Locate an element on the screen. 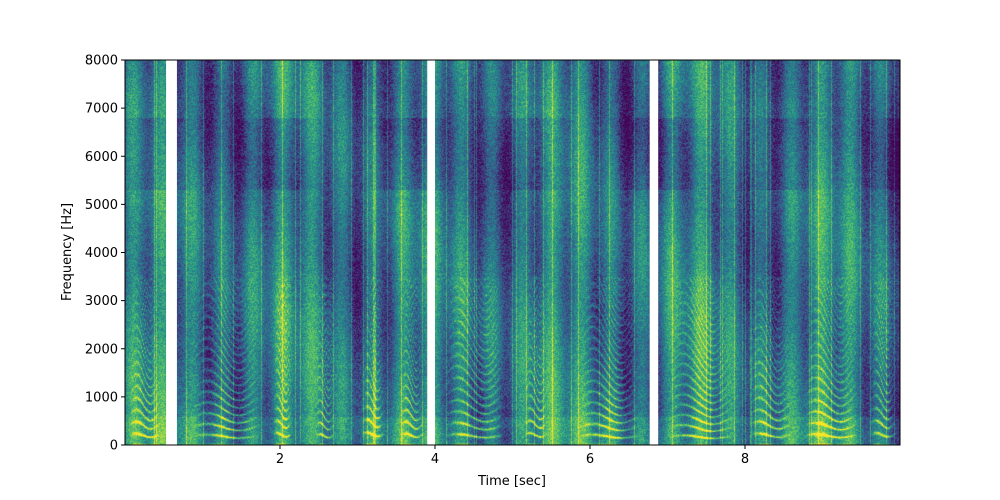  x-axis-label: Time [sec] is located at coordinates (511, 481).